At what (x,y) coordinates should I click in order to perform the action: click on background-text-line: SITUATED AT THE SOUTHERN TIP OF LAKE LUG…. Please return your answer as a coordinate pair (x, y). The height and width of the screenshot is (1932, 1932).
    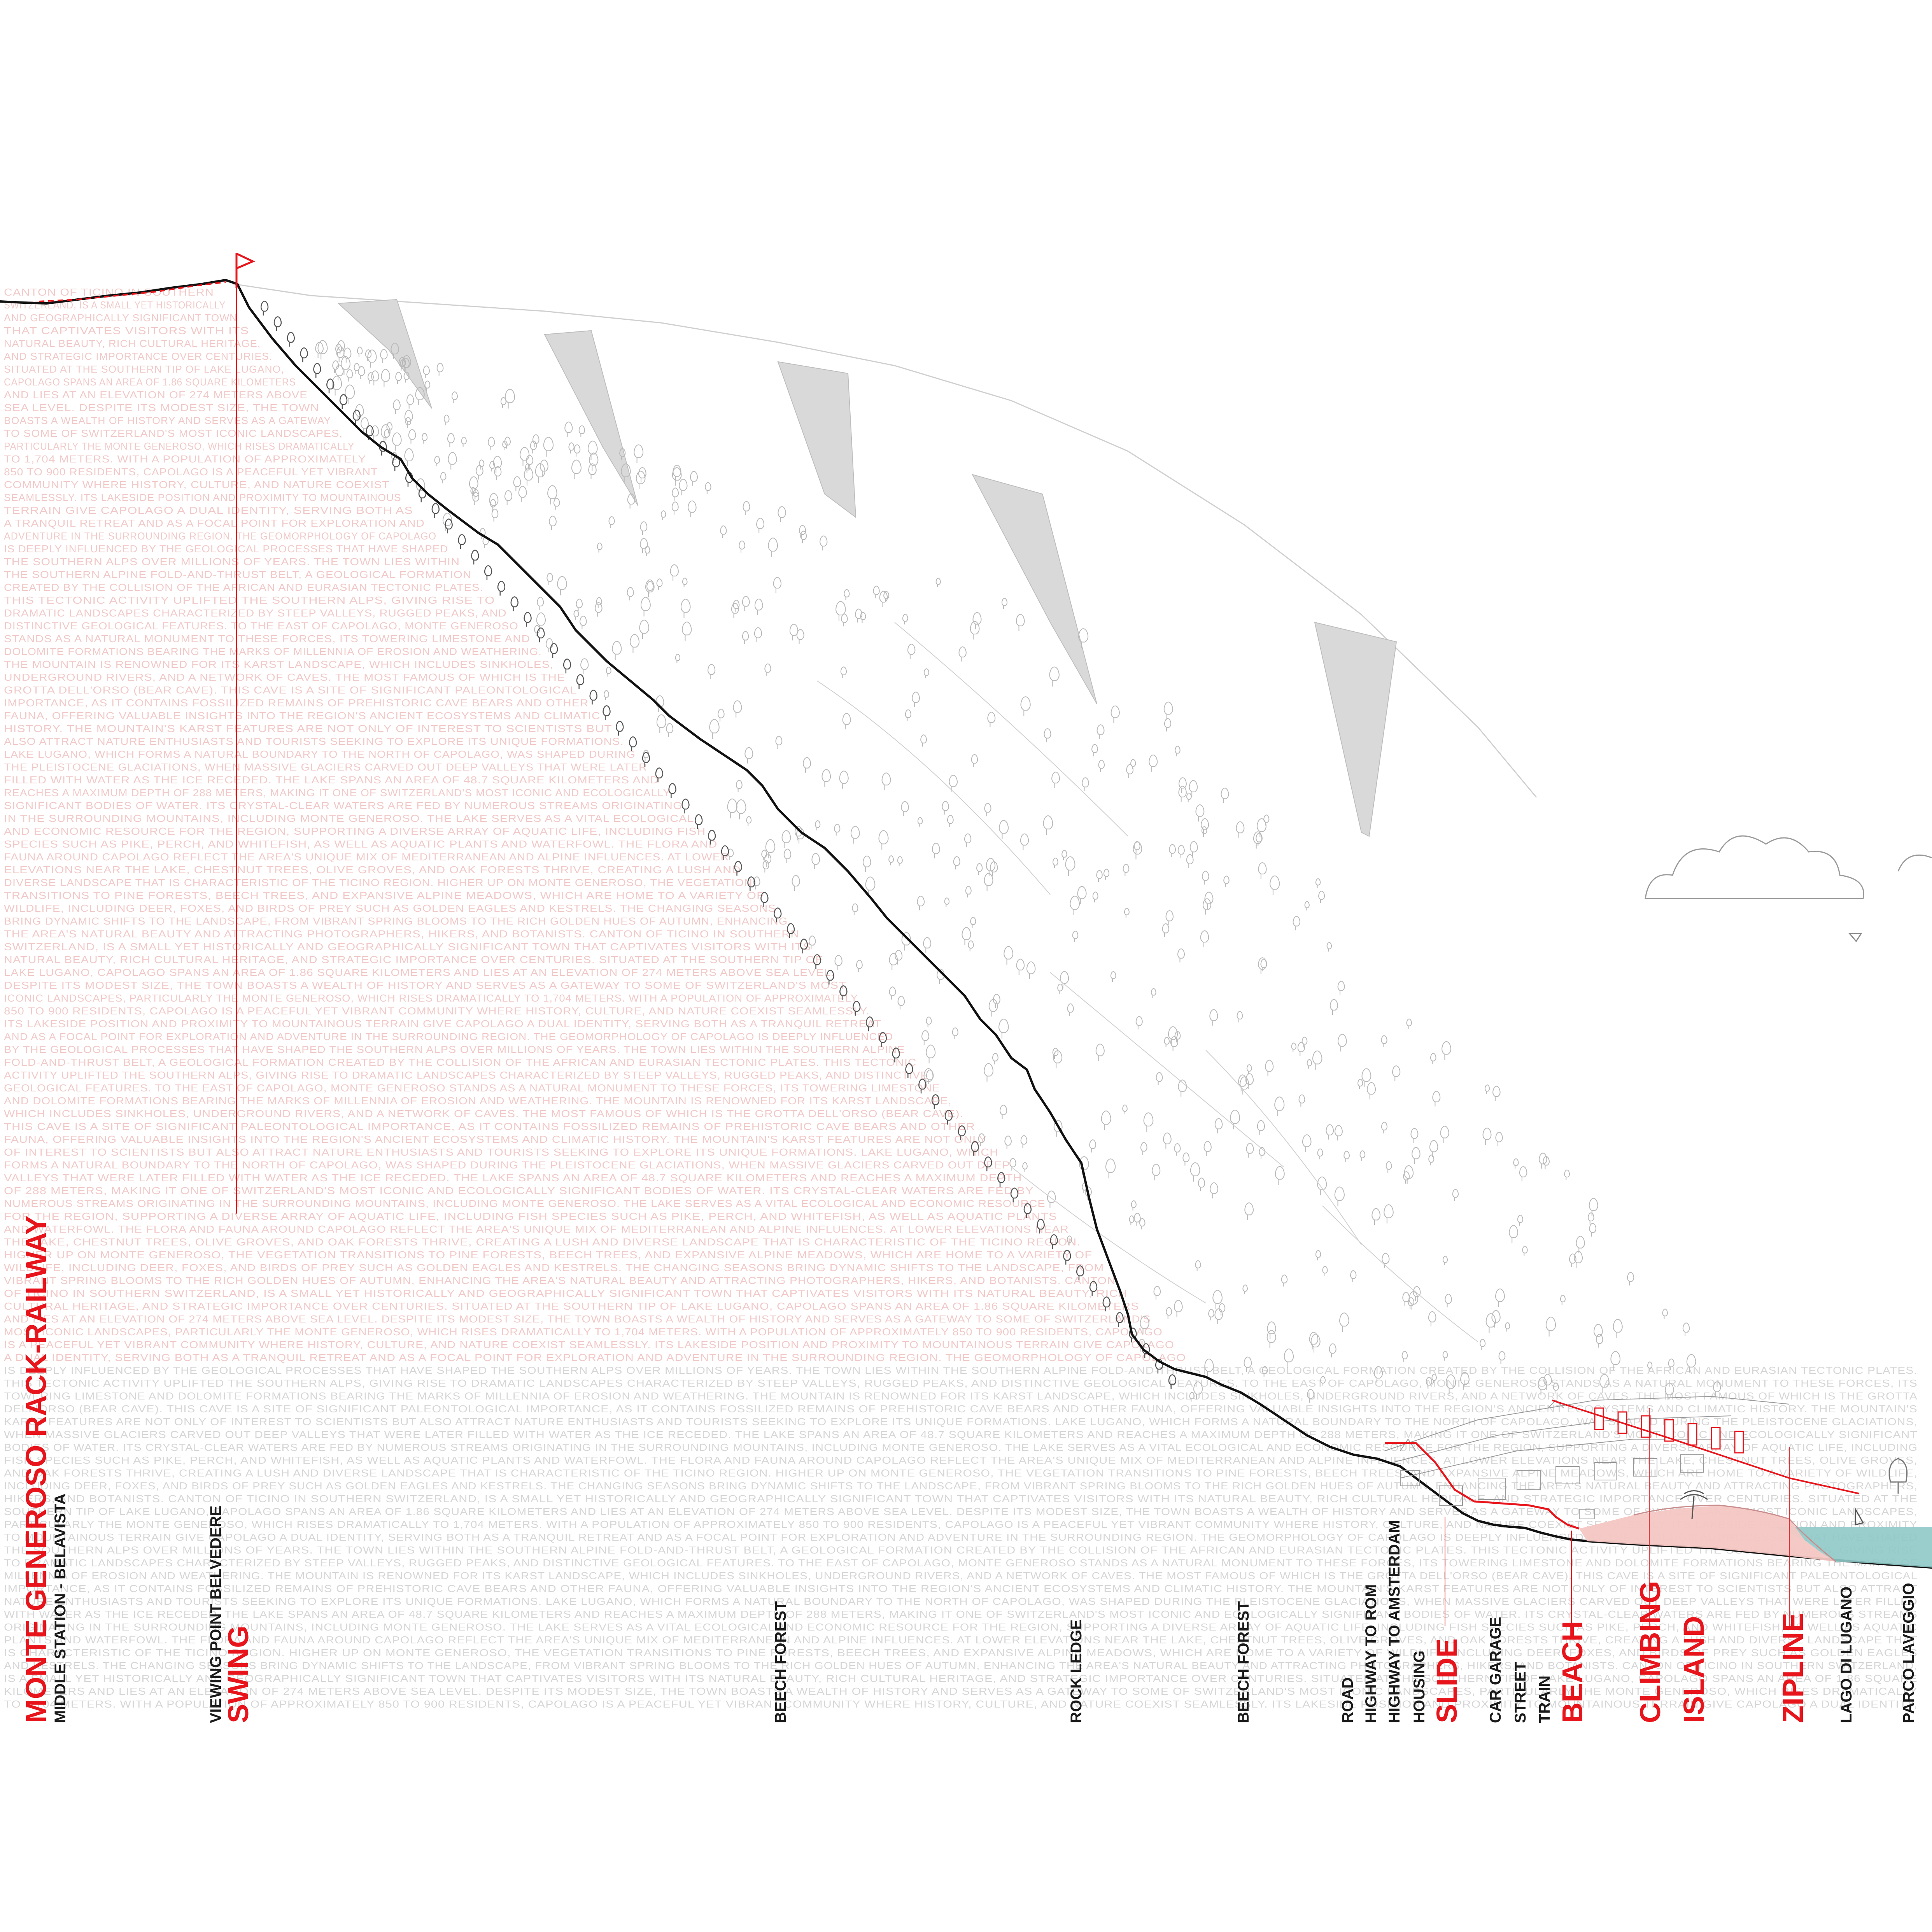
    Looking at the image, I should click on (144, 369).